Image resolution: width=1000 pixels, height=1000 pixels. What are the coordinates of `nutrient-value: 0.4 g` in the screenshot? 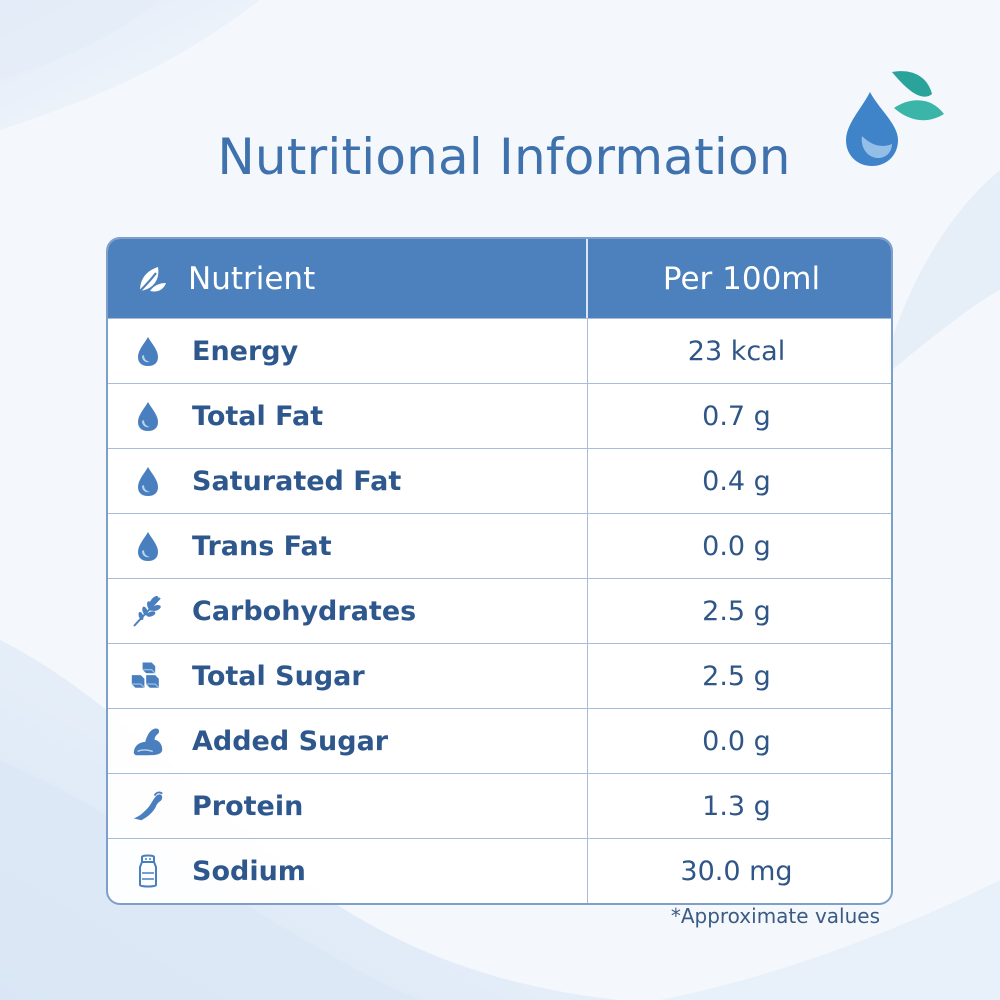 It's located at (736, 481).